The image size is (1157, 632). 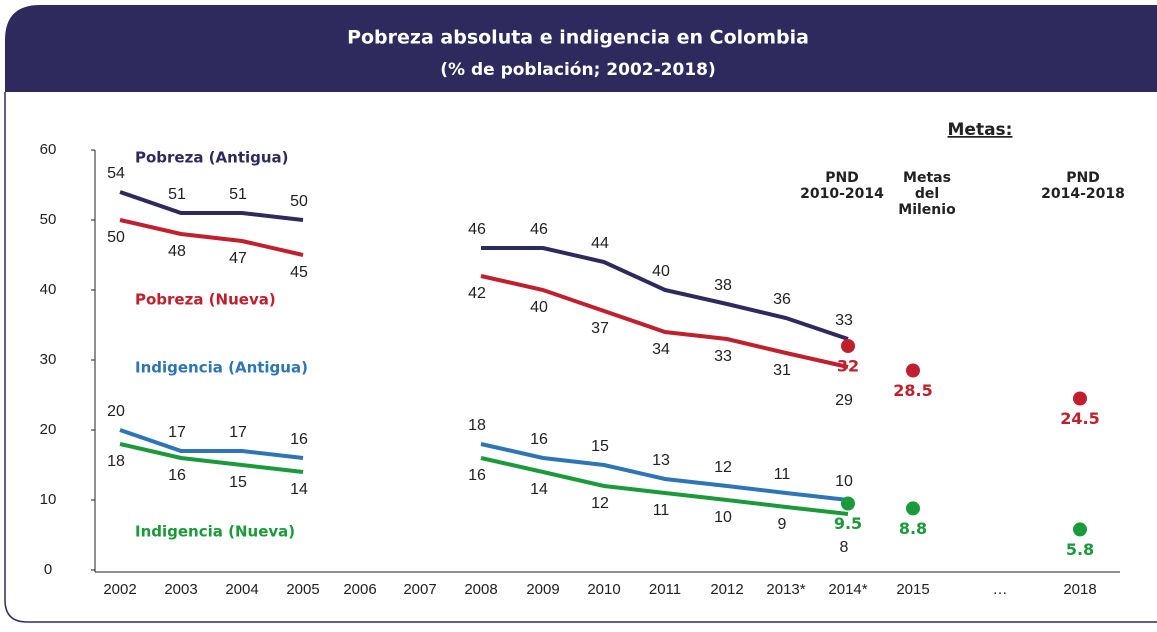 I want to click on data-label: 48, so click(x=177, y=251).